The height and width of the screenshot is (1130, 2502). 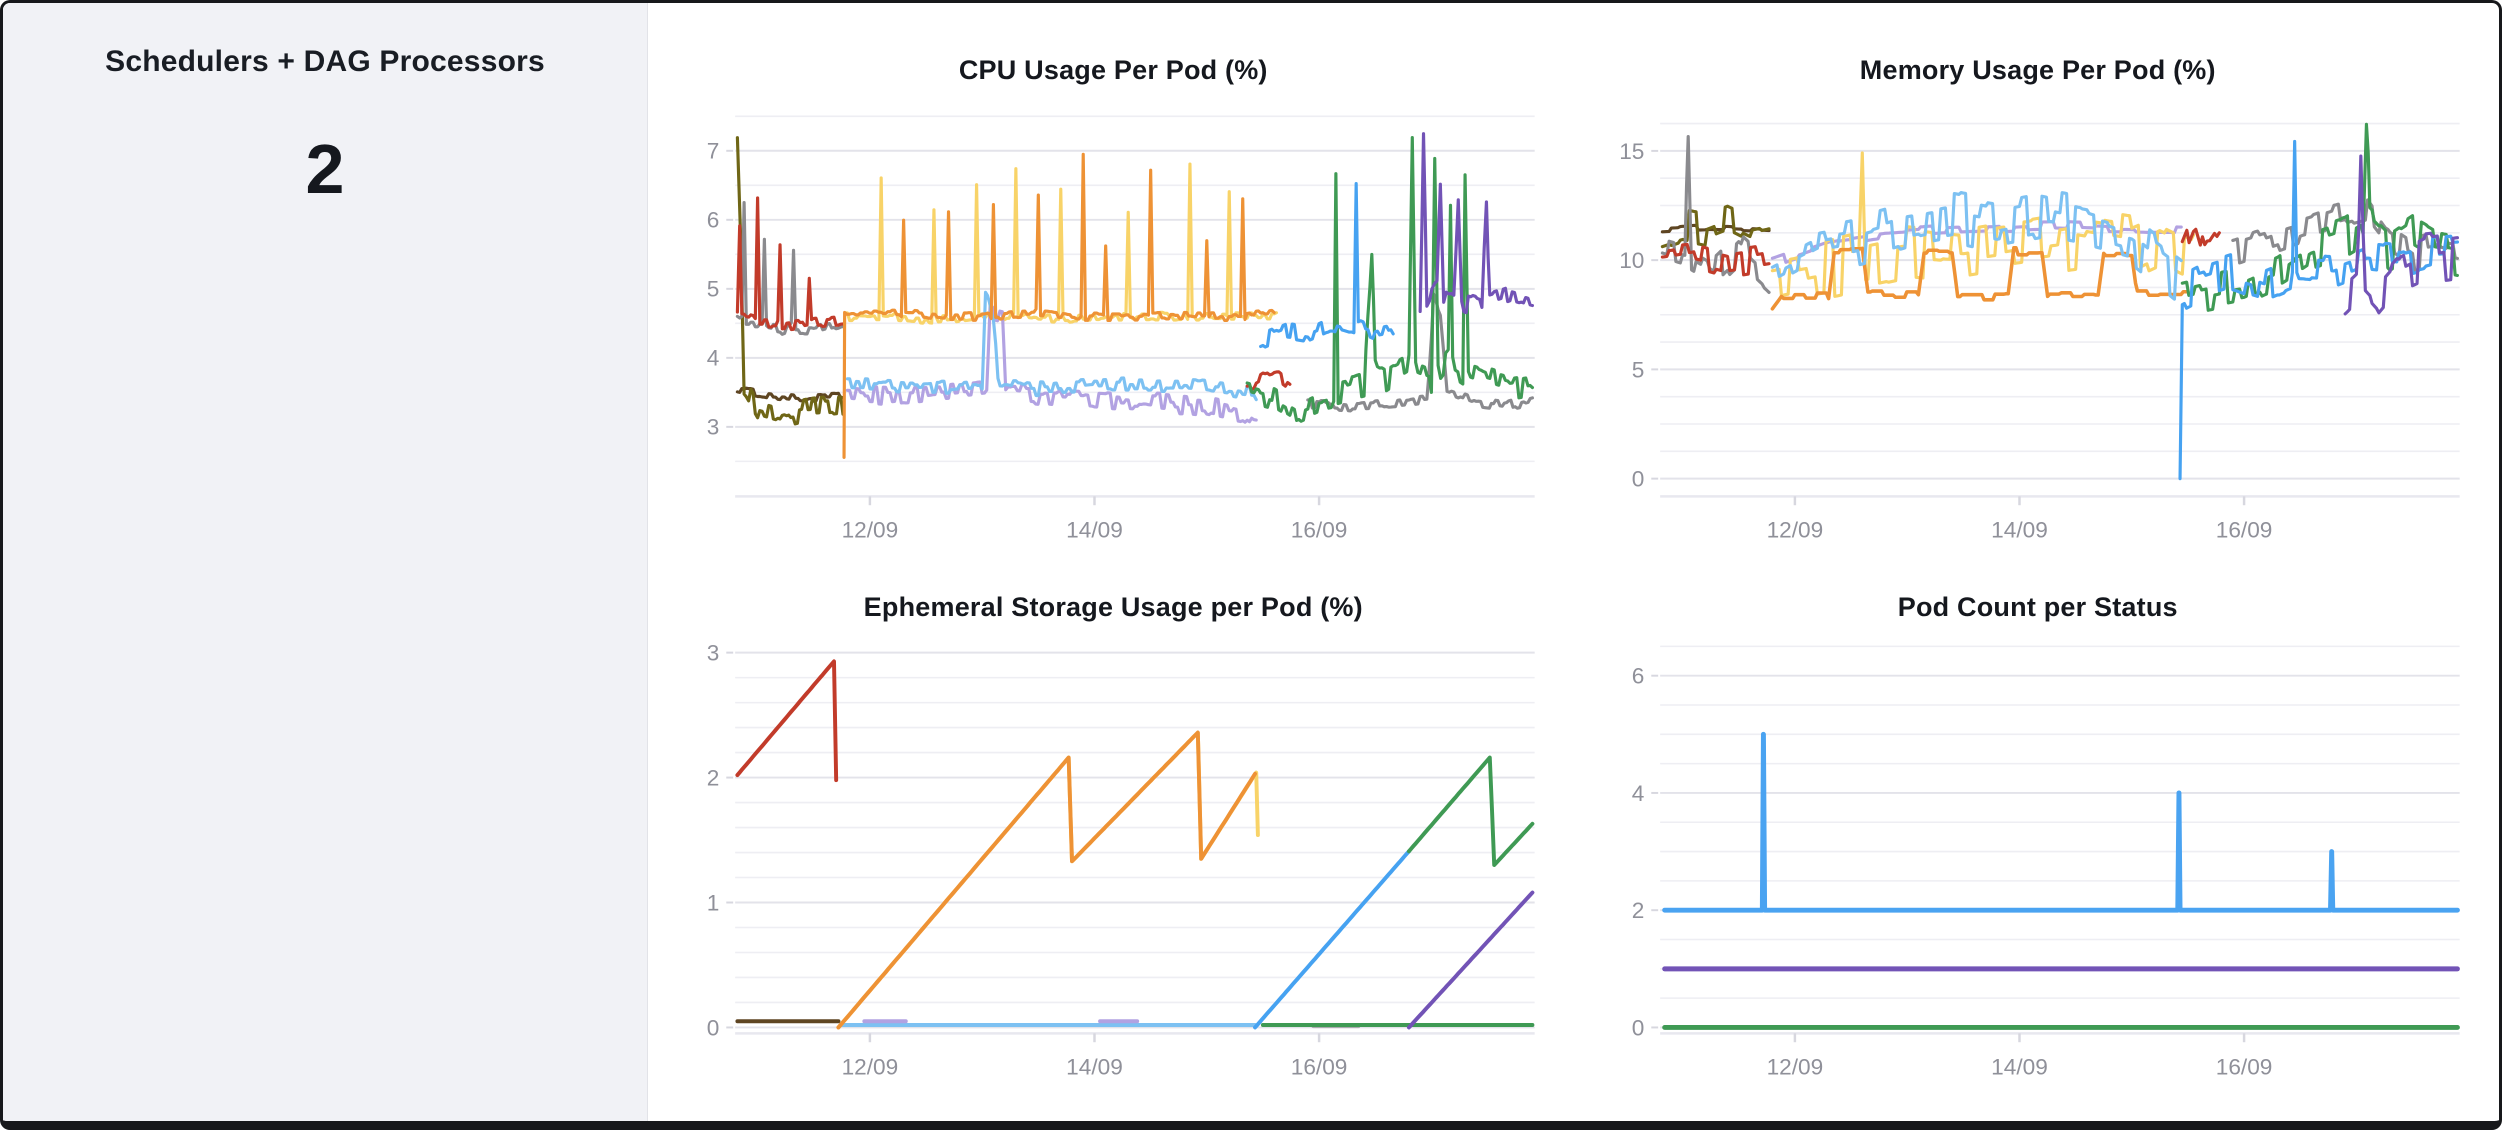 What do you see at coordinates (325, 169) in the screenshot?
I see `stat-panel-value: 2` at bounding box center [325, 169].